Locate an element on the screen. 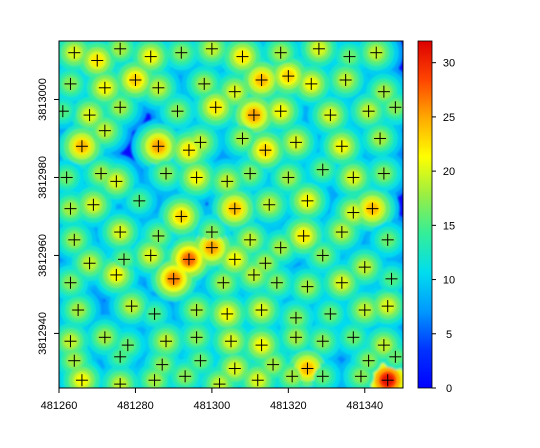 The image size is (540, 448). x-tick-label: 481260 is located at coordinates (59, 406).